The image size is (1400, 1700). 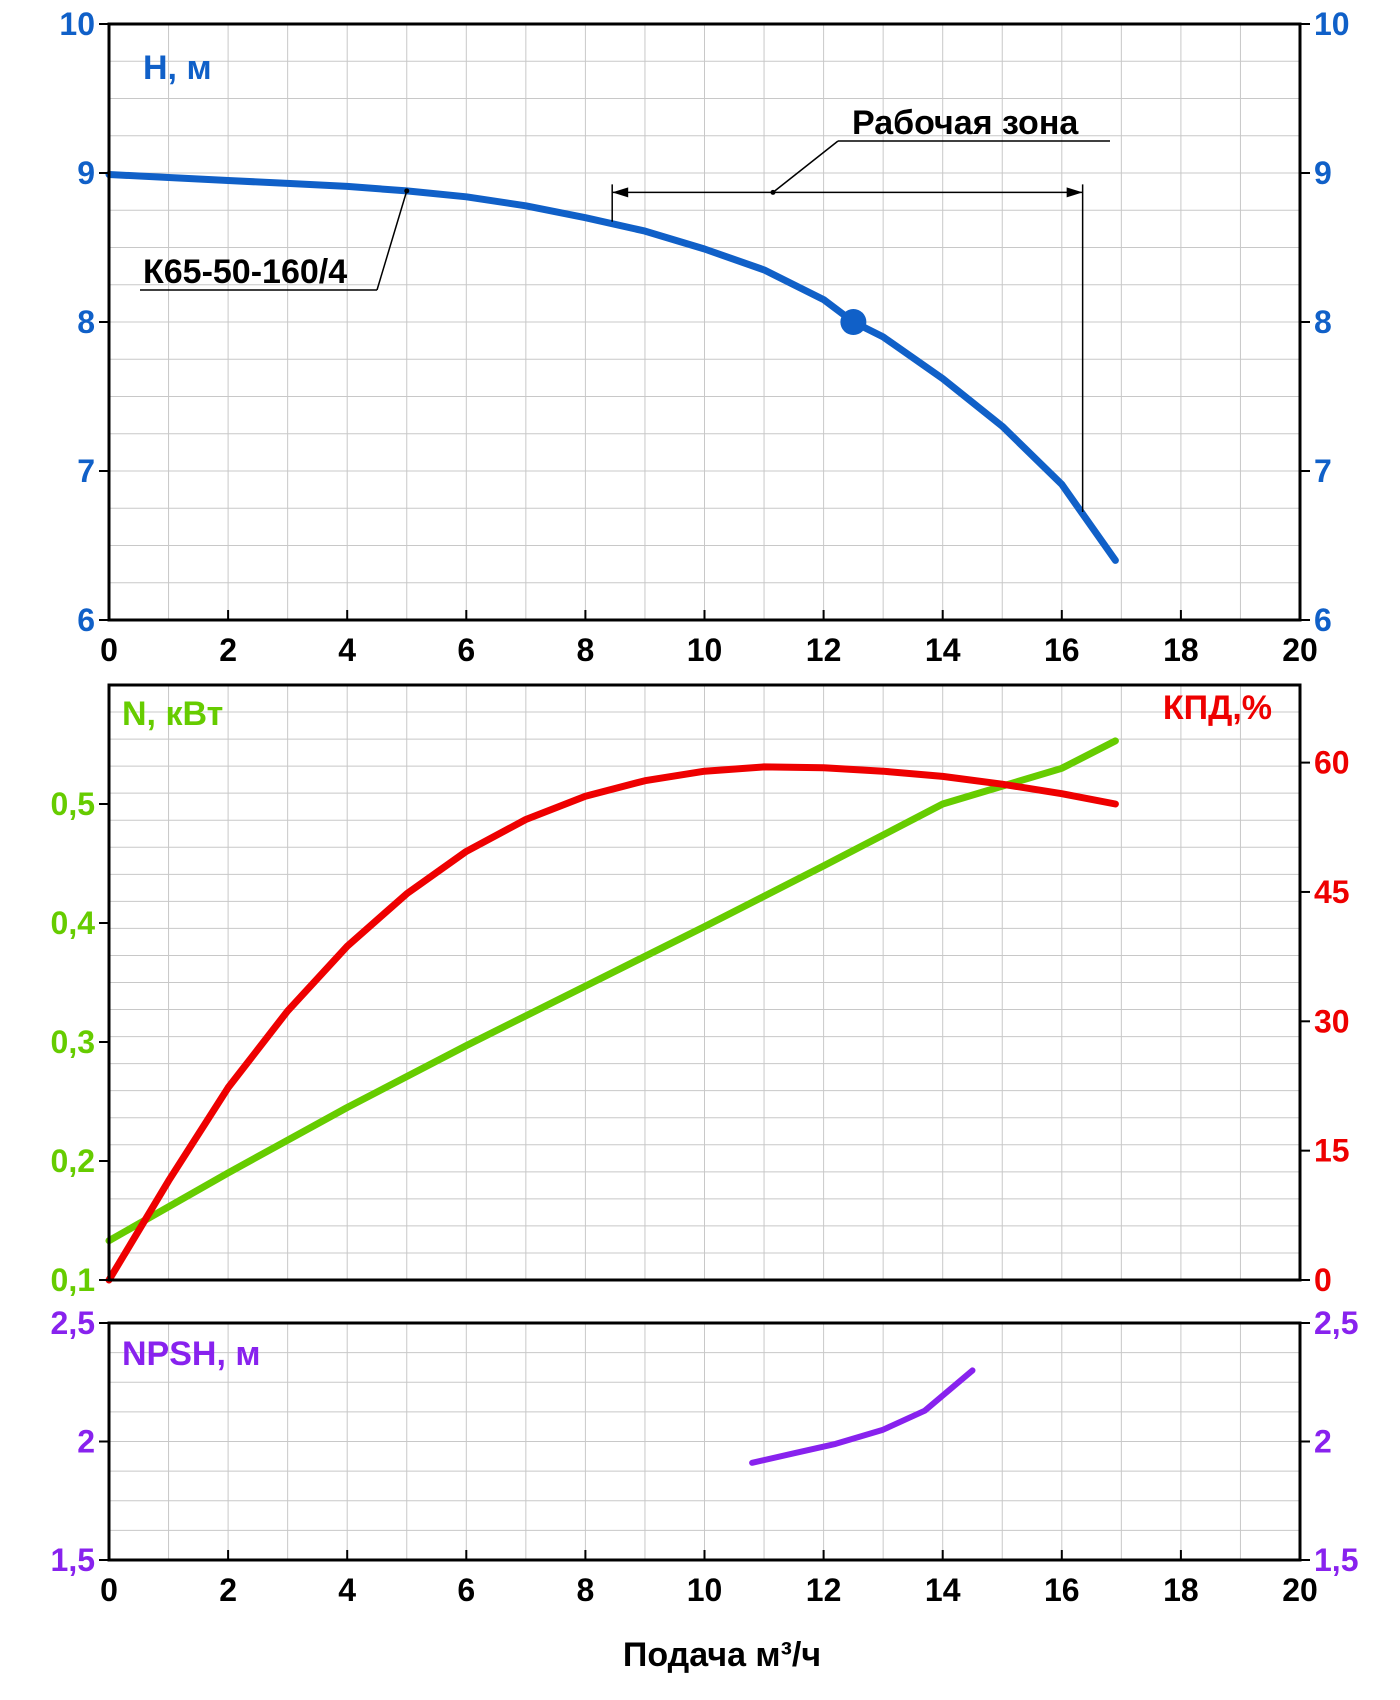 I want to click on npsh-tick-label-right: 2,5, so click(x=1336, y=1323).